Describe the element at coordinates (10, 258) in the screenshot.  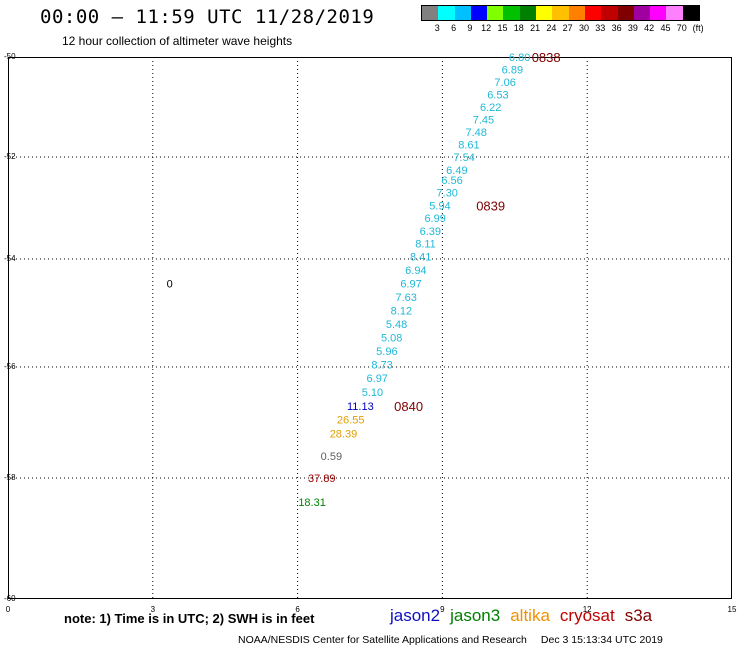
I see `y-tick-label: -54` at that location.